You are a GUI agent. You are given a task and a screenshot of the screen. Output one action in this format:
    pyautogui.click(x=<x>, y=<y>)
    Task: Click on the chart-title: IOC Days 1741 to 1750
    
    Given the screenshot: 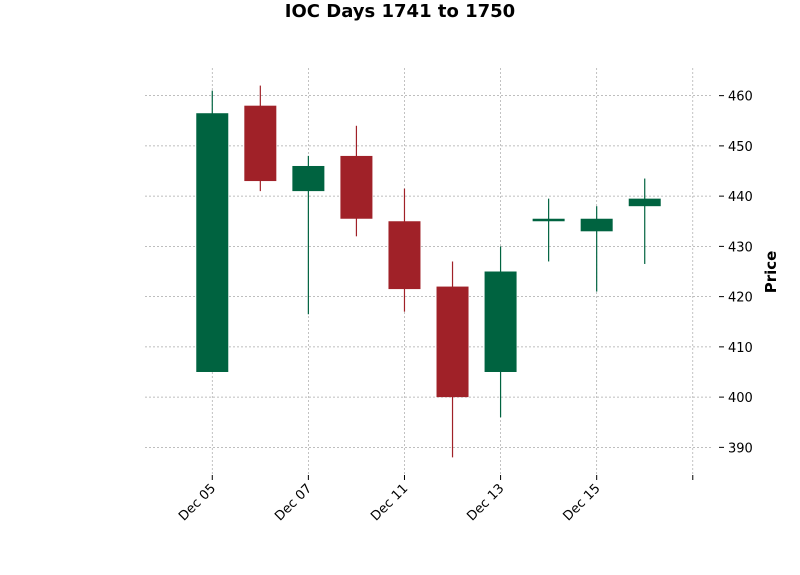 What is the action you would take?
    pyautogui.click(x=400, y=11)
    